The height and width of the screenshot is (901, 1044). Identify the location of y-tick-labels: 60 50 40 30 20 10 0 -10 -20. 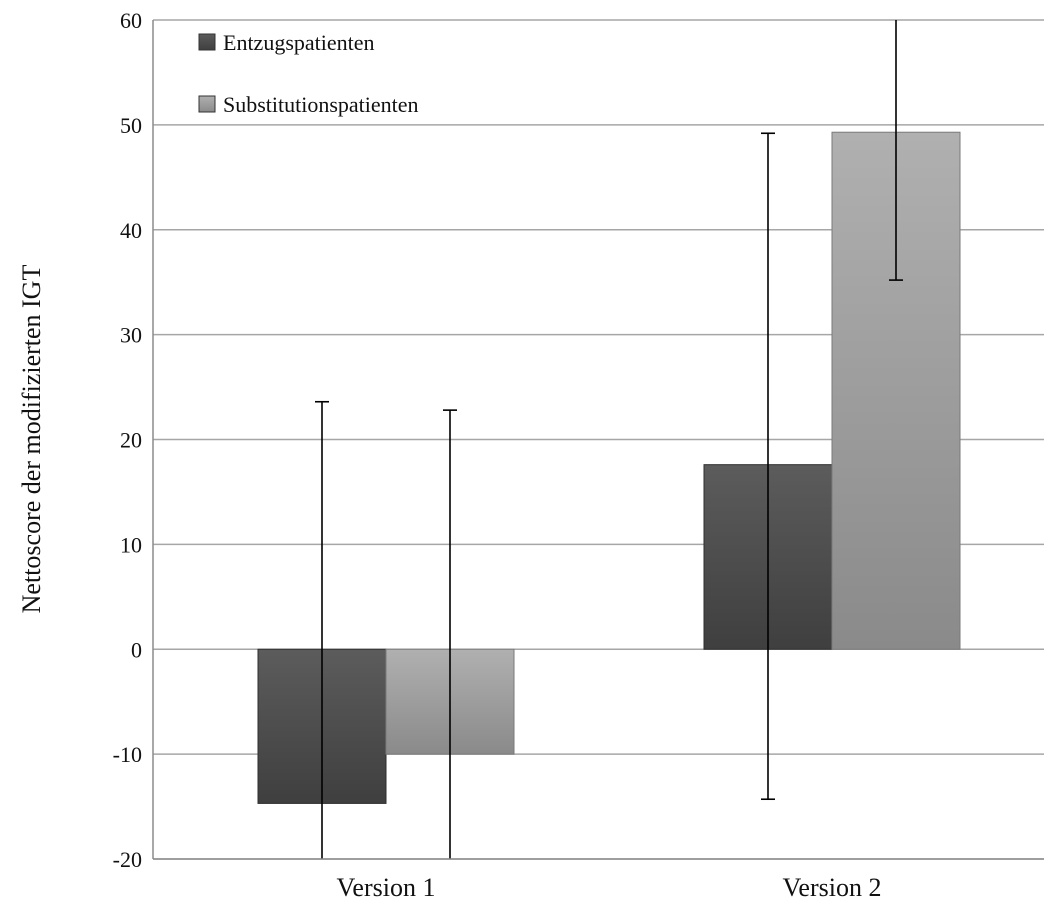
(127, 440).